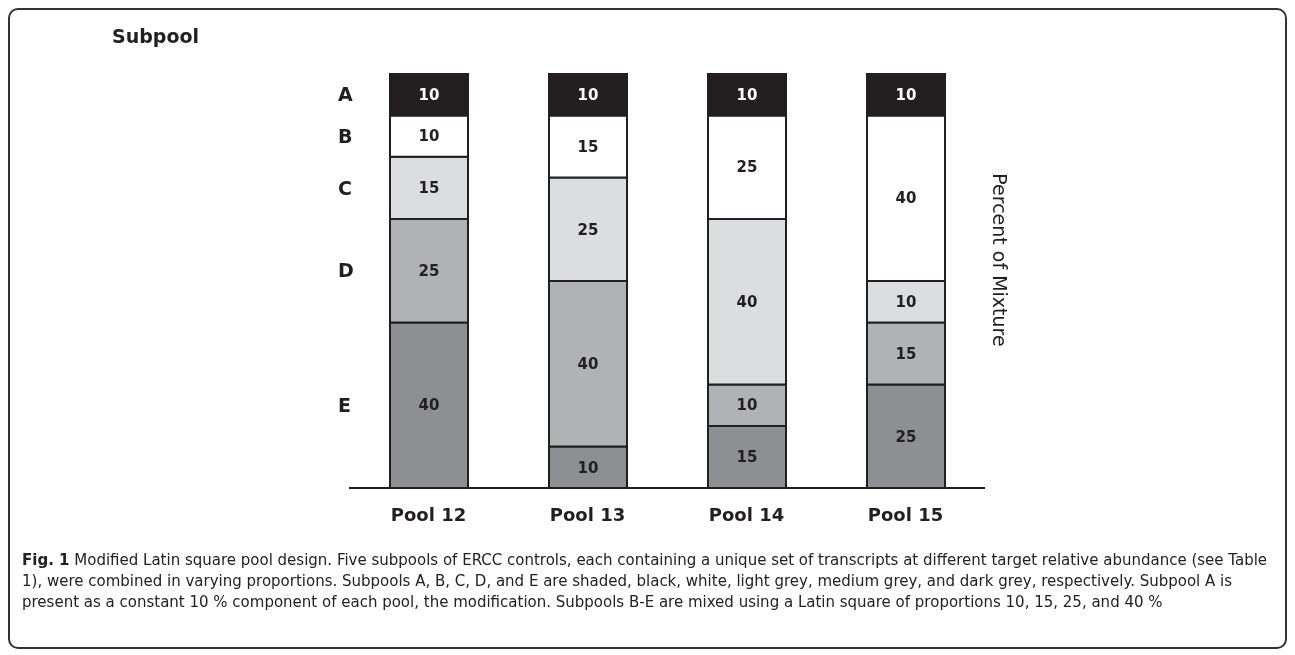 Image resolution: width=1295 pixels, height=655 pixels. What do you see at coordinates (746, 514) in the screenshot?
I see `x-tick-label: Pool 14` at bounding box center [746, 514].